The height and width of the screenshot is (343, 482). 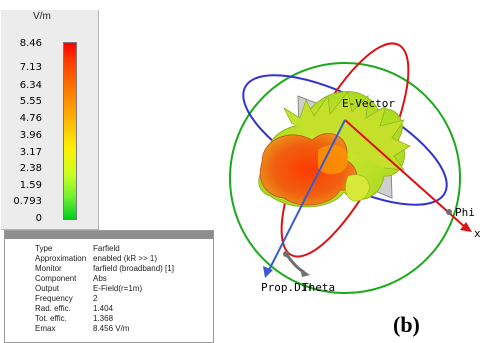 What do you see at coordinates (30, 85) in the screenshot?
I see `colorbar-tick: 6.34` at bounding box center [30, 85].